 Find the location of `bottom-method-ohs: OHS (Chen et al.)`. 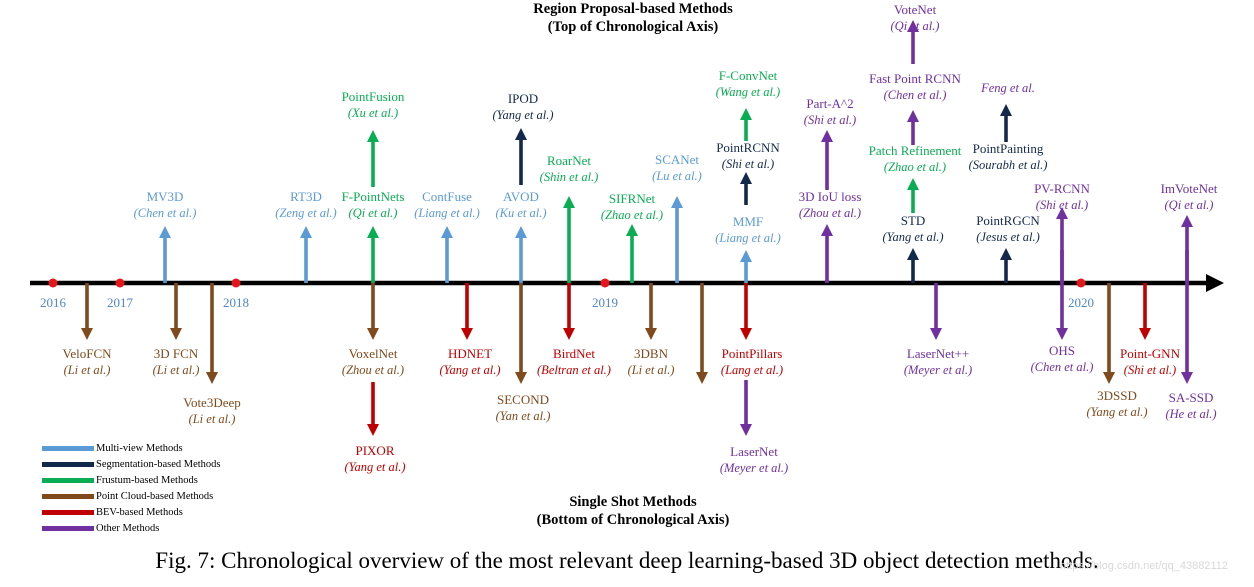

bottom-method-ohs: OHS (Chen et al.) is located at coordinates (1062, 312).